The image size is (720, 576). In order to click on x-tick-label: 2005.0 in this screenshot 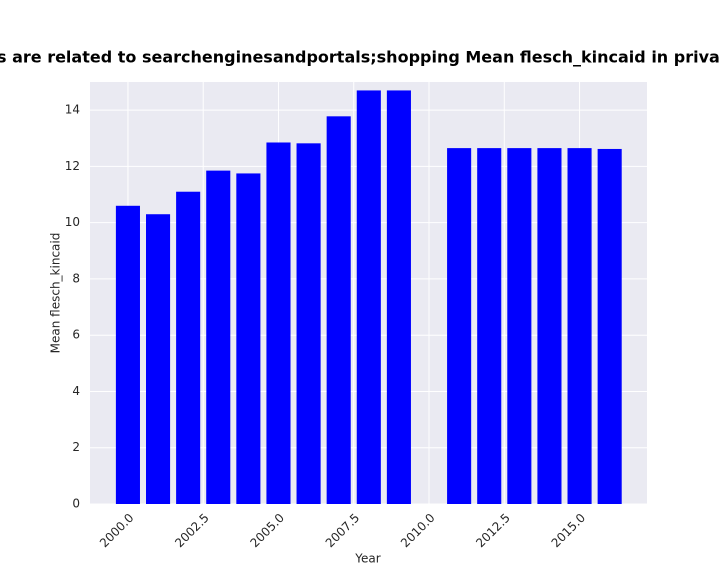, I will do `click(267, 531)`.